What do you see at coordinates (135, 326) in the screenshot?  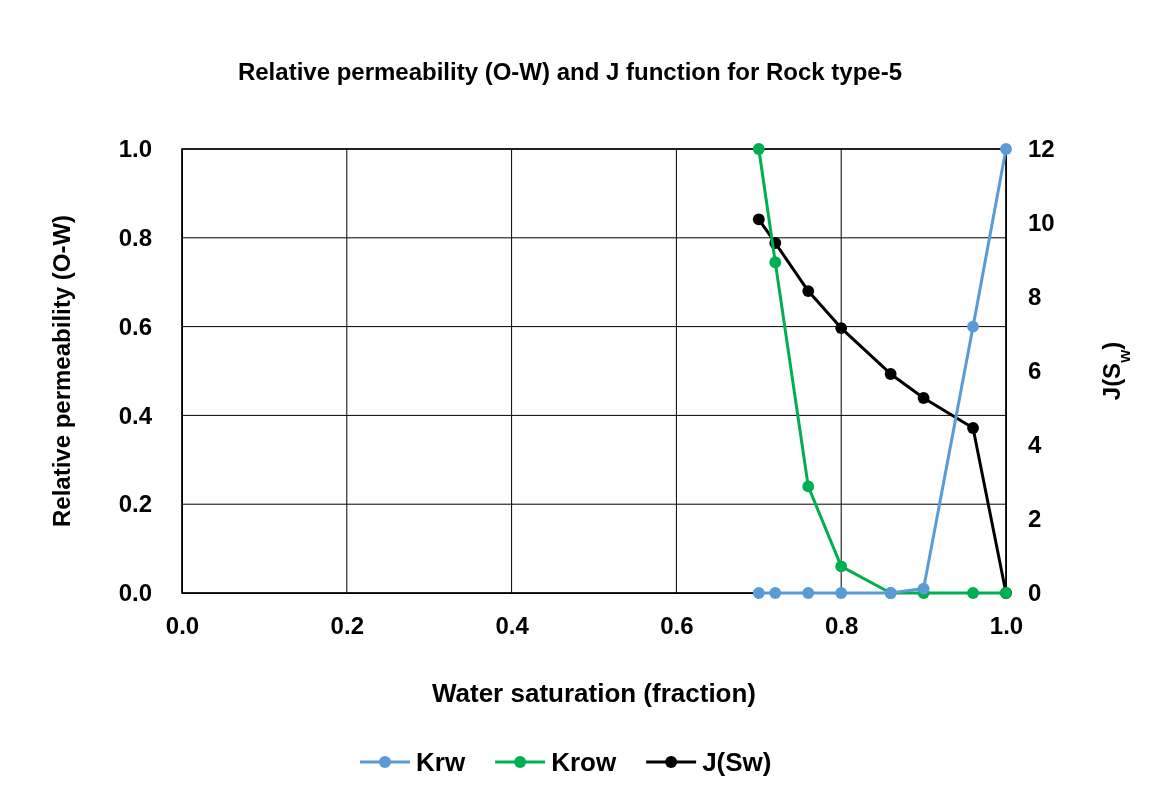 I see `y-tick-label: 0.6` at bounding box center [135, 326].